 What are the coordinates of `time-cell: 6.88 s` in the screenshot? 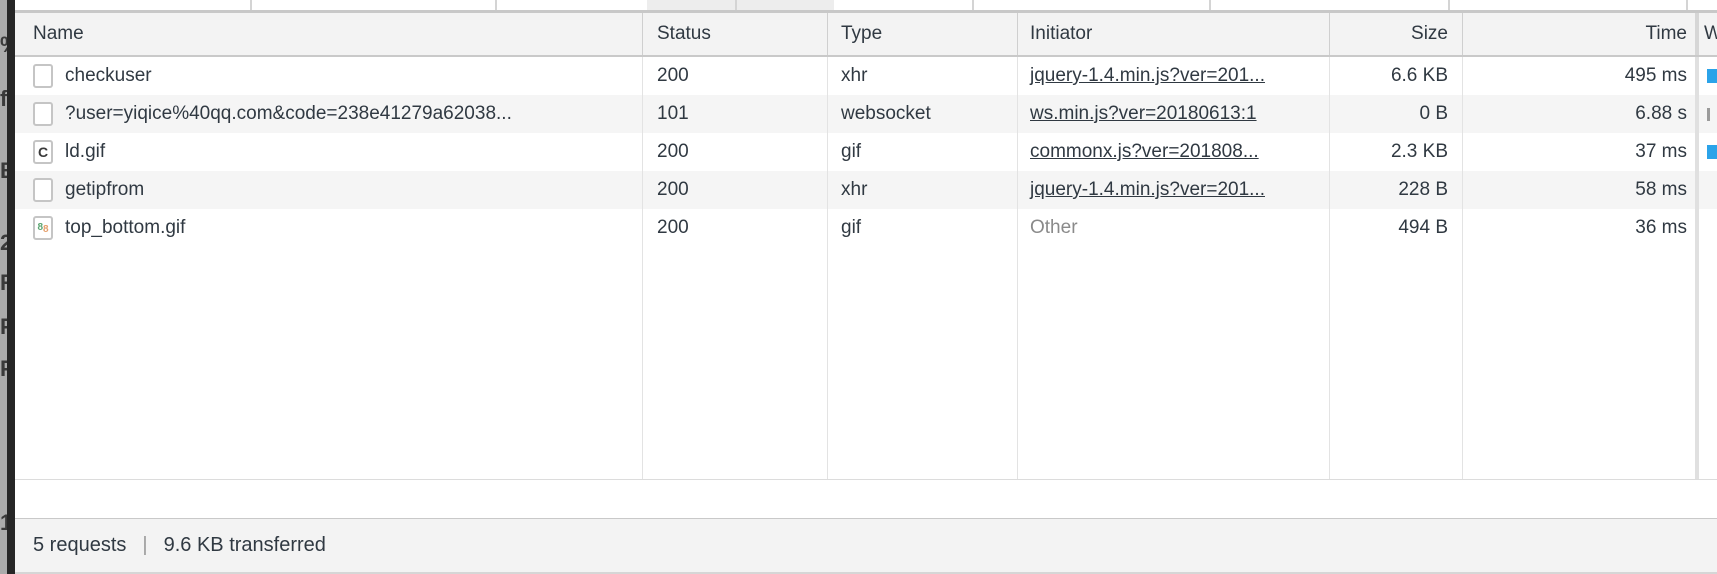 It's located at (1581, 114).